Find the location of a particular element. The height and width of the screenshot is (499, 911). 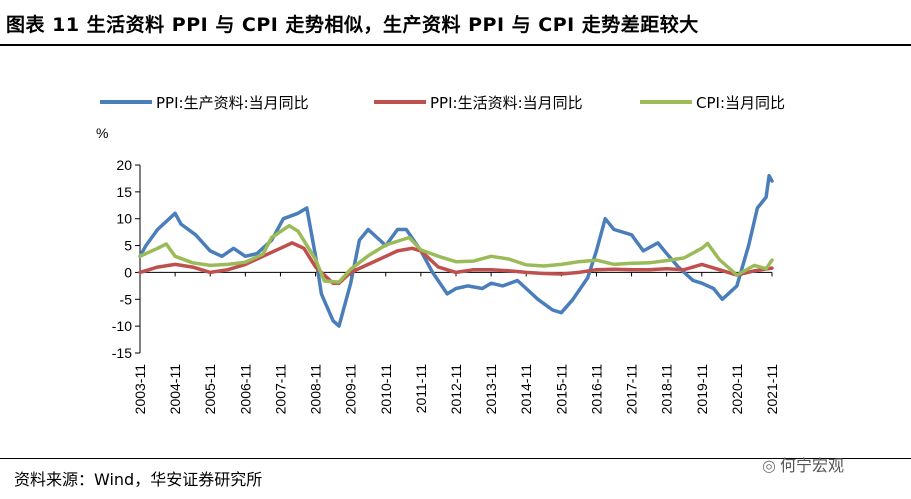

x-tick-label: 2020-11 is located at coordinates (737, 389).